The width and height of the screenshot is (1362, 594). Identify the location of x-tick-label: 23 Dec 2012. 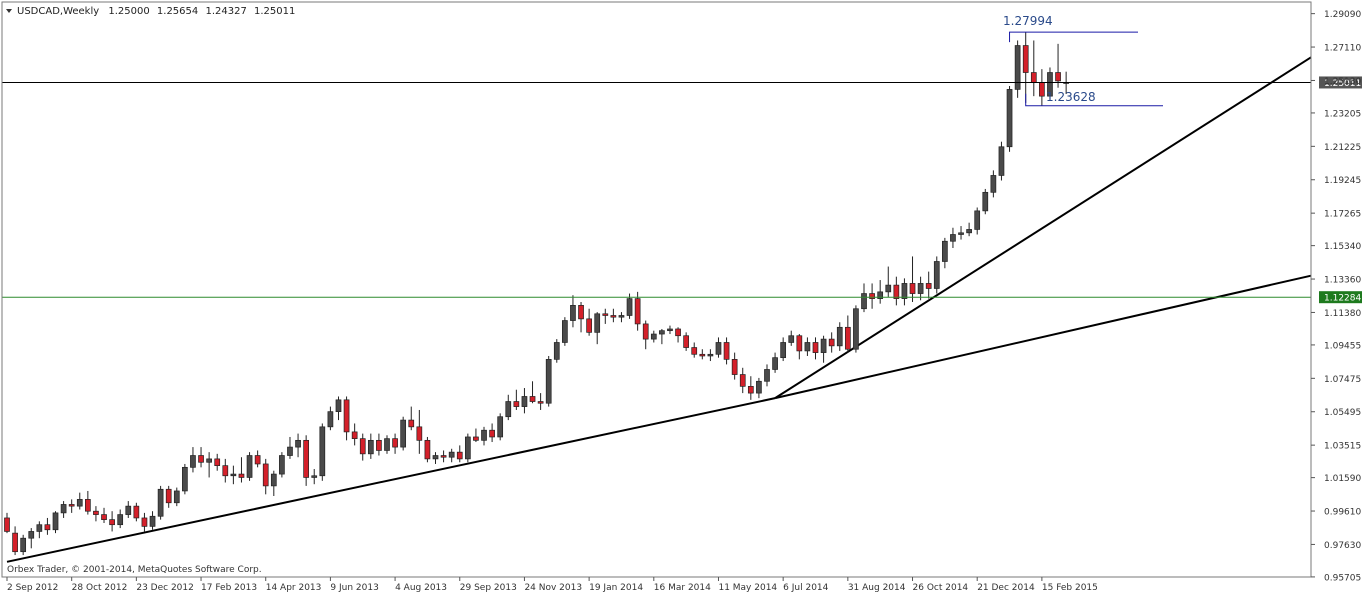
(165, 588).